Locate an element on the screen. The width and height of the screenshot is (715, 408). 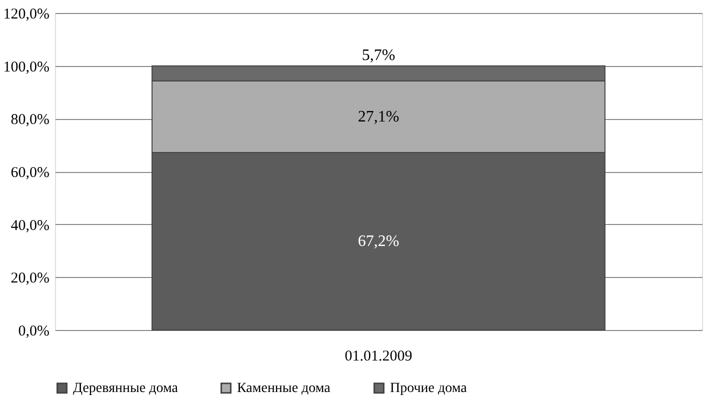
data-label: 67,2% is located at coordinates (379, 241).